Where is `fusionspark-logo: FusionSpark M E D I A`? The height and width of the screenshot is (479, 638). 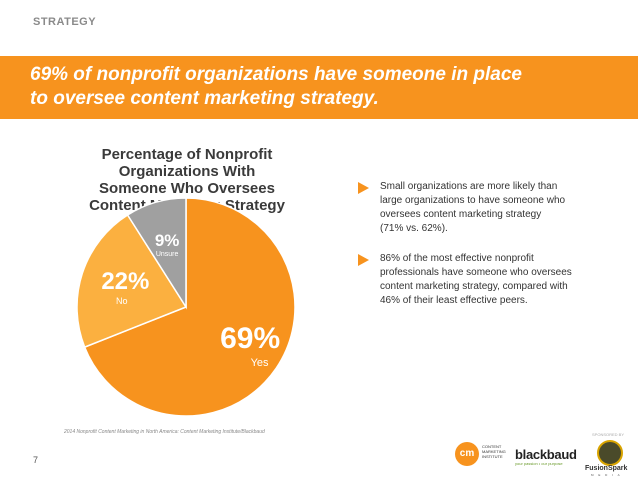 fusionspark-logo: FusionSpark M E D I A is located at coordinates (609, 458).